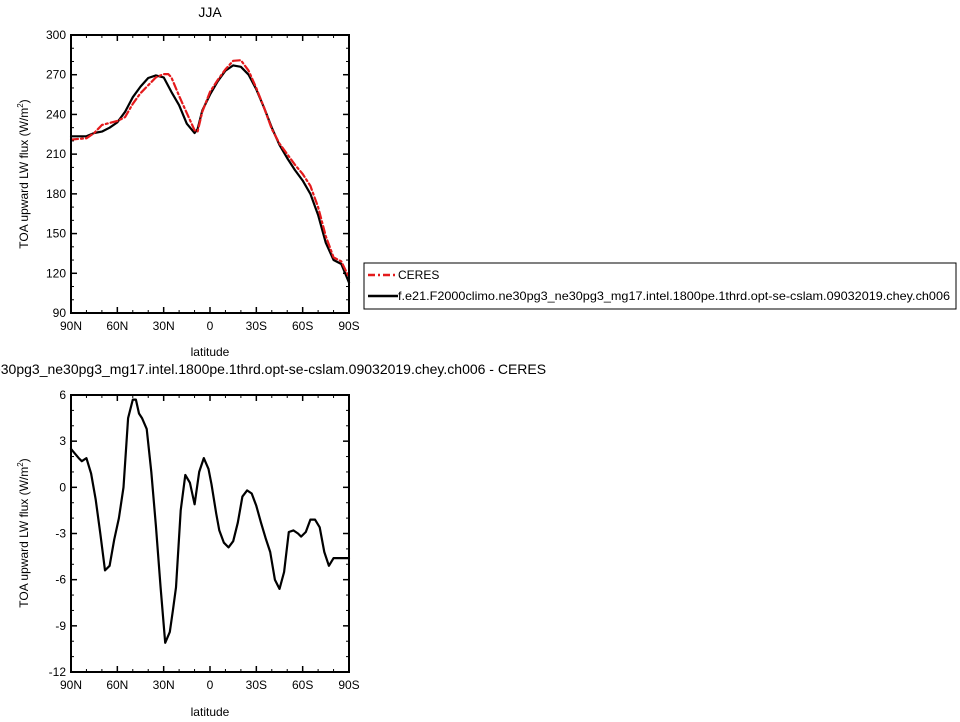  What do you see at coordinates (210, 169) in the screenshot?
I see `series-line-ceres` at bounding box center [210, 169].